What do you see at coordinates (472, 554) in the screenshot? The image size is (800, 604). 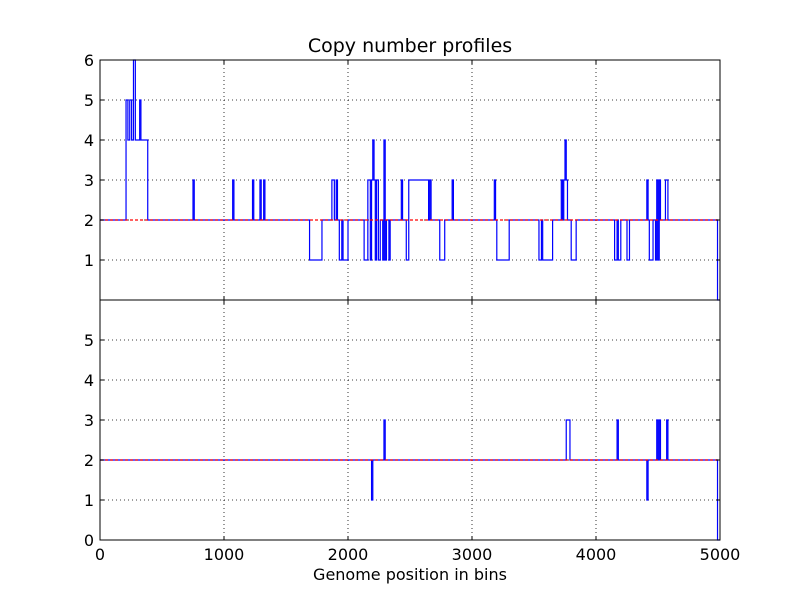 I see `x-tick-label: 3000` at bounding box center [472, 554].